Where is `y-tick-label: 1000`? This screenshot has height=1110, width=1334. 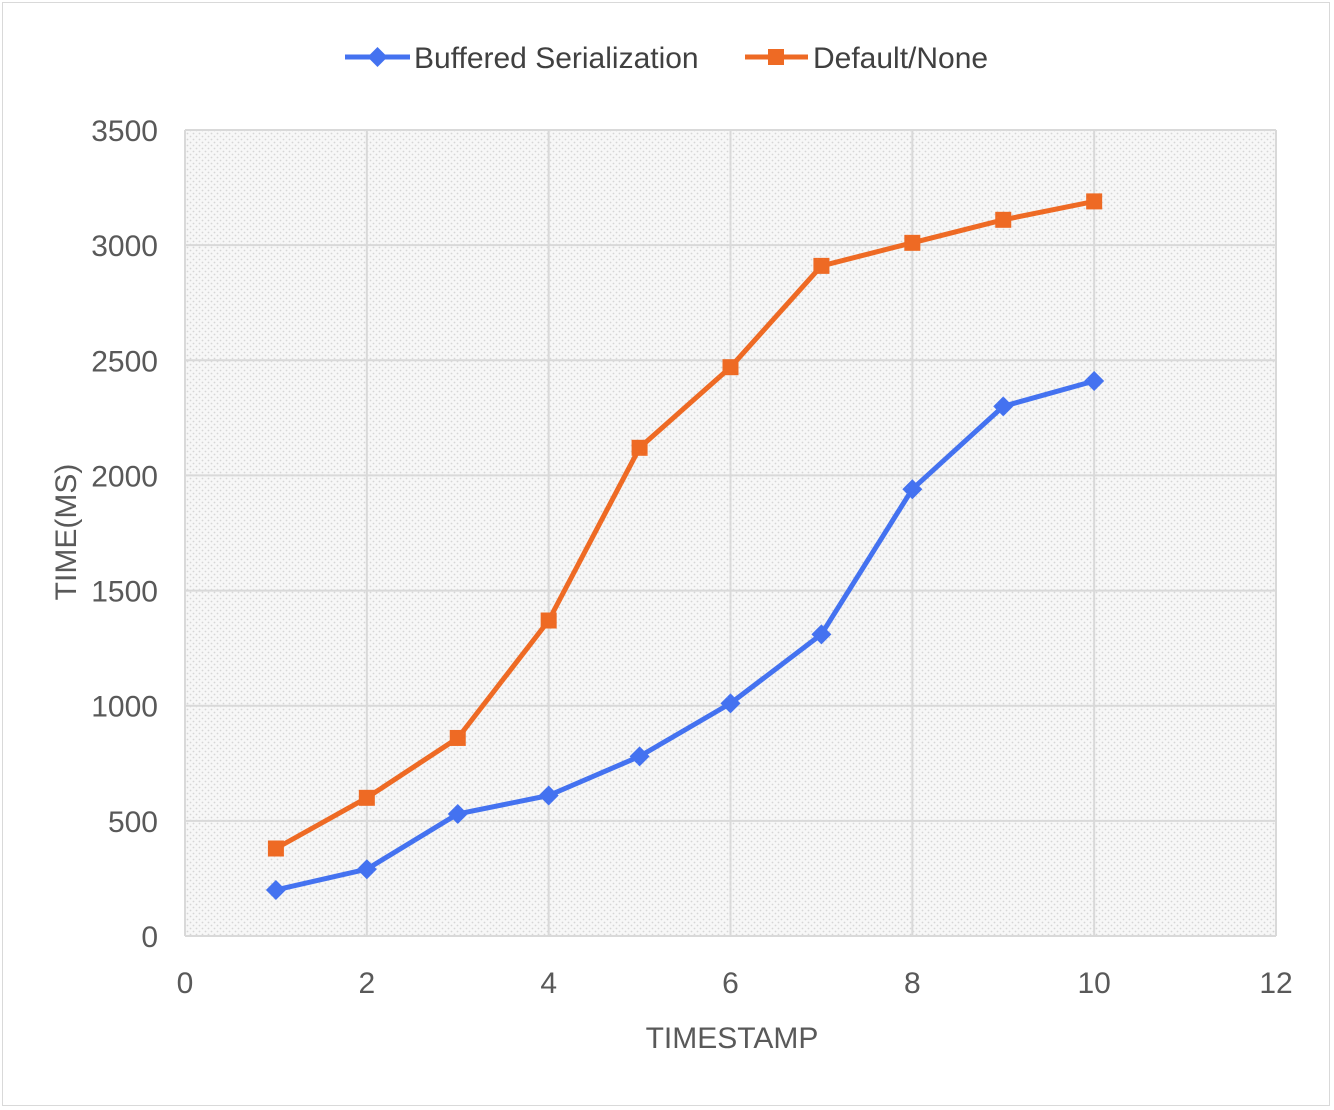 y-tick-label: 1000 is located at coordinates (124, 707).